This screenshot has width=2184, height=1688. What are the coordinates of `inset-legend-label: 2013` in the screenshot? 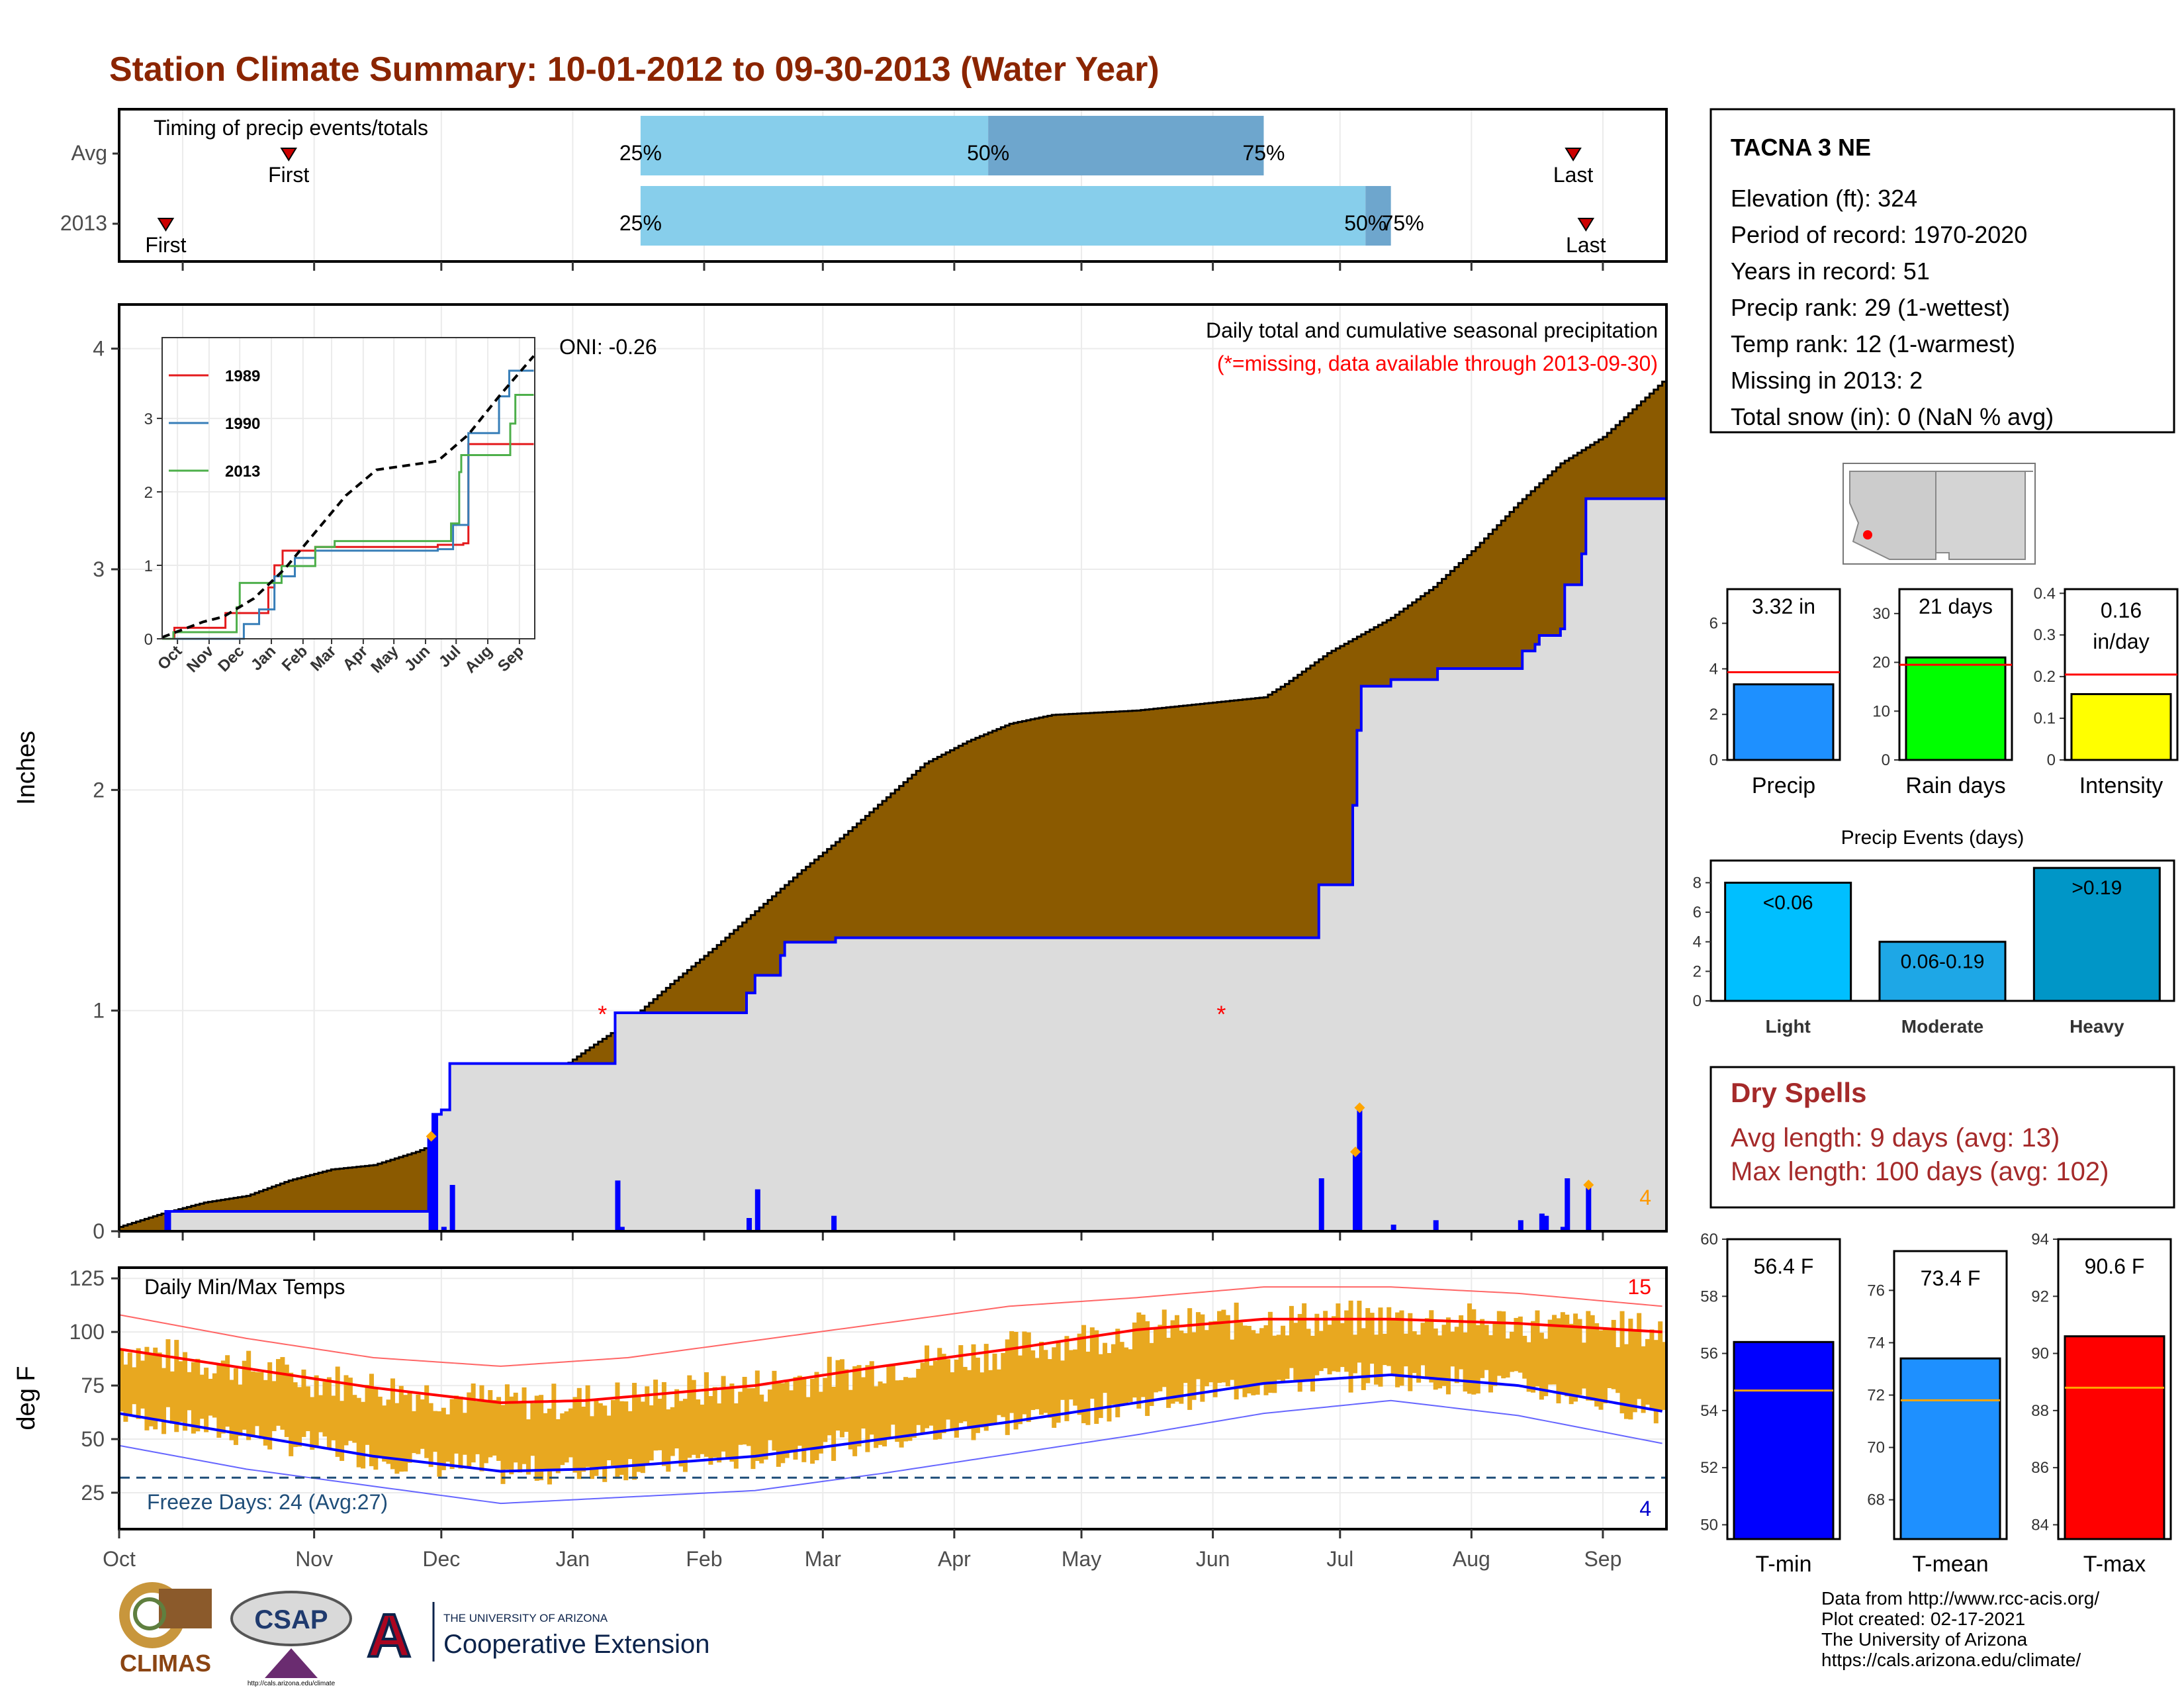 It's located at (242, 472).